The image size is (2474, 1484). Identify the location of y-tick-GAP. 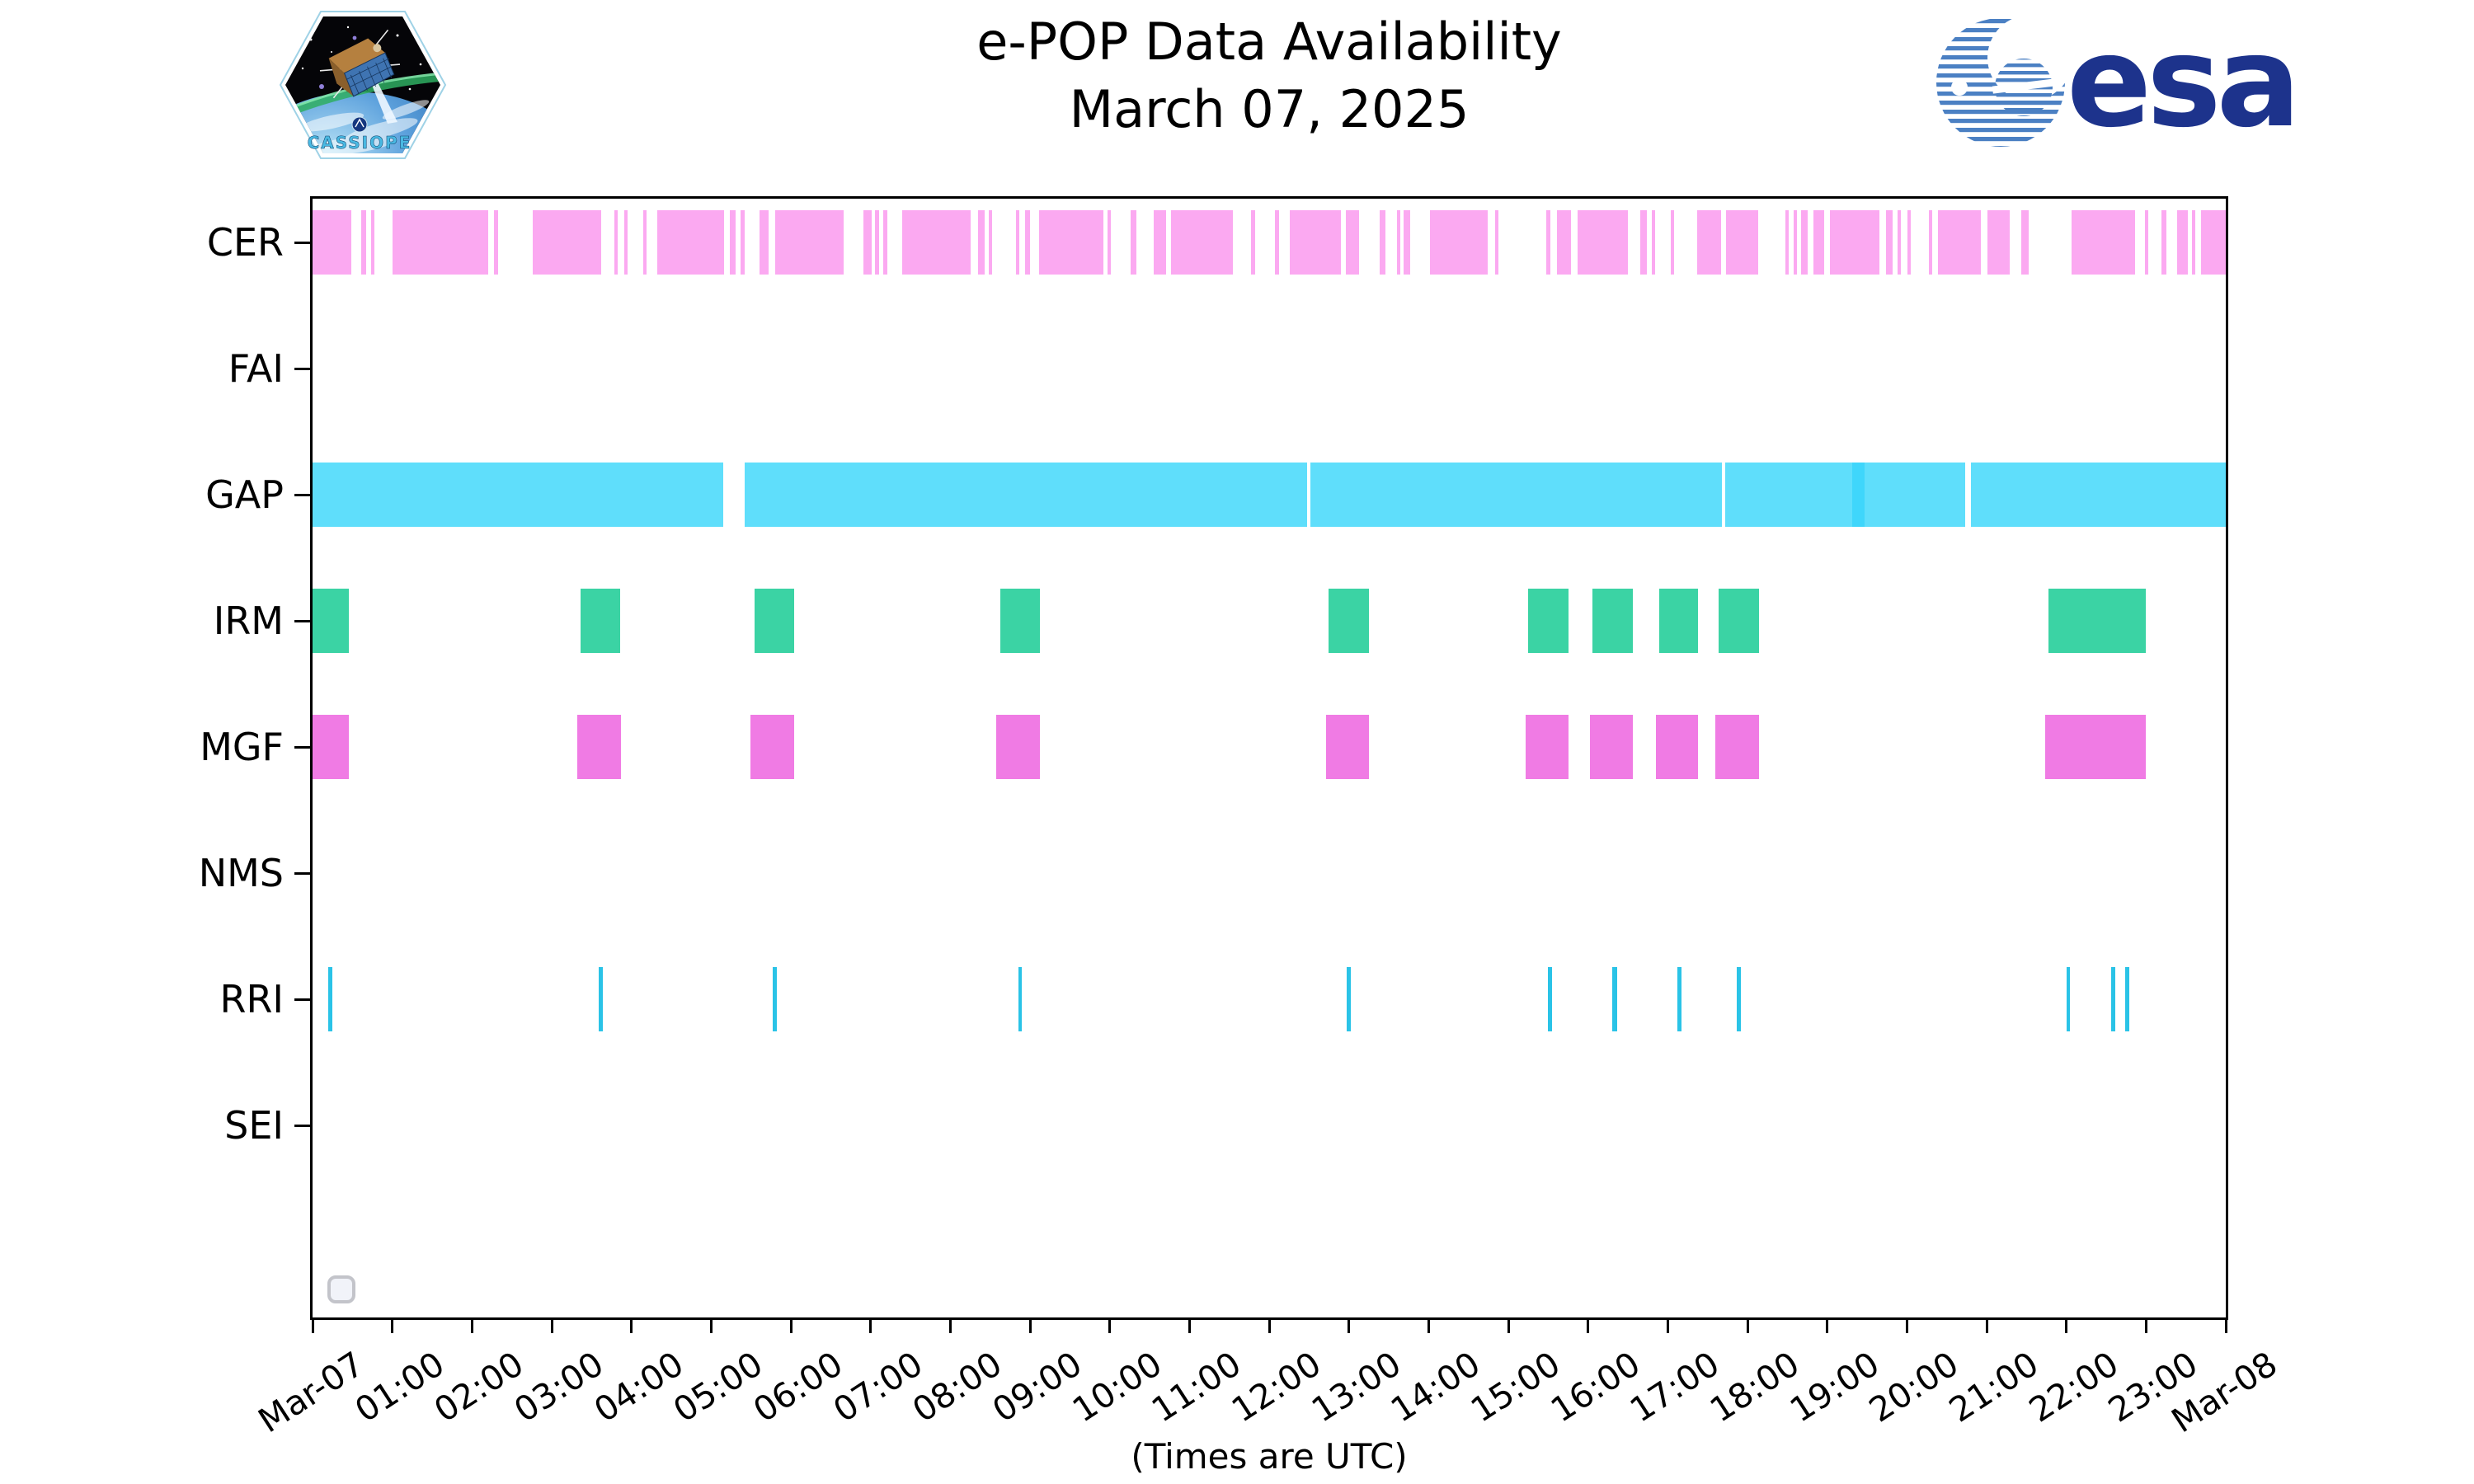
(302, 495).